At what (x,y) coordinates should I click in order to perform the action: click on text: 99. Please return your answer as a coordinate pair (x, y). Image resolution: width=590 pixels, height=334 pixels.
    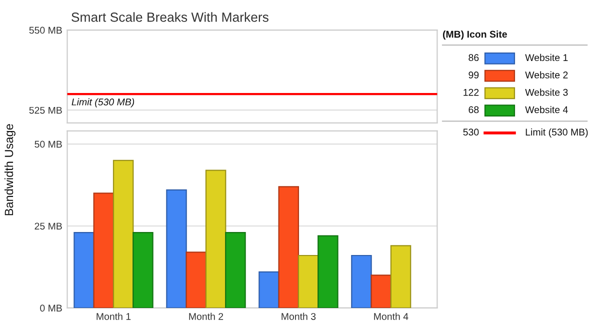
    Looking at the image, I should click on (473, 75).